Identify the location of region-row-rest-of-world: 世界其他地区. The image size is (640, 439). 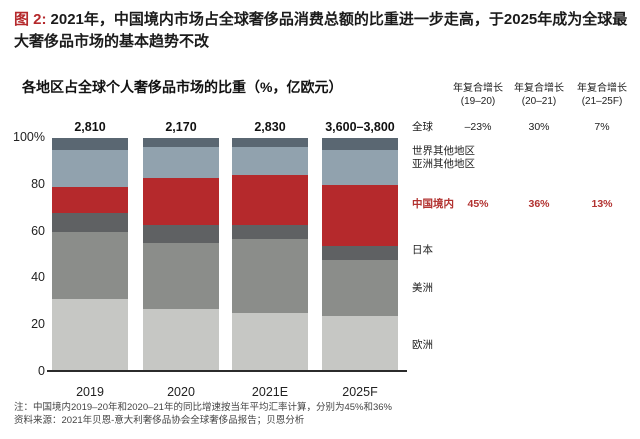
(526, 151).